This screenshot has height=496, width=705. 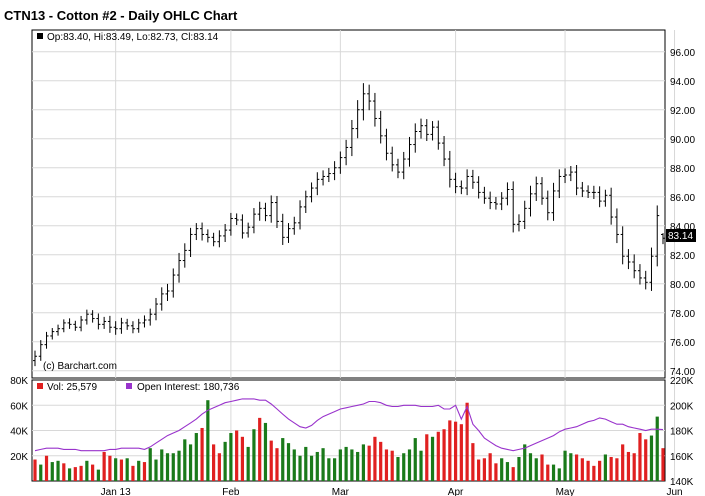 What do you see at coordinates (565, 491) in the screenshot?
I see `date-tick-label: May` at bounding box center [565, 491].